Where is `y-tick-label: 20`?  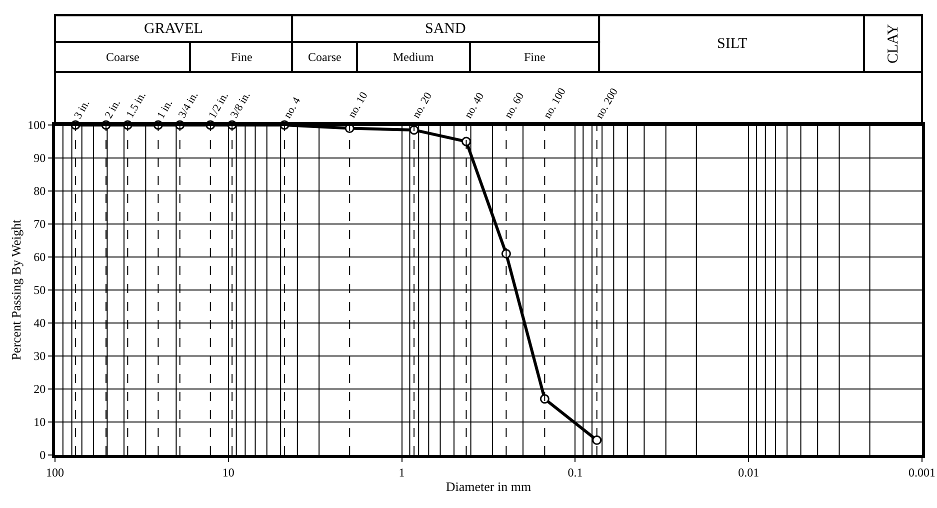 y-tick-label: 20 is located at coordinates (40, 389).